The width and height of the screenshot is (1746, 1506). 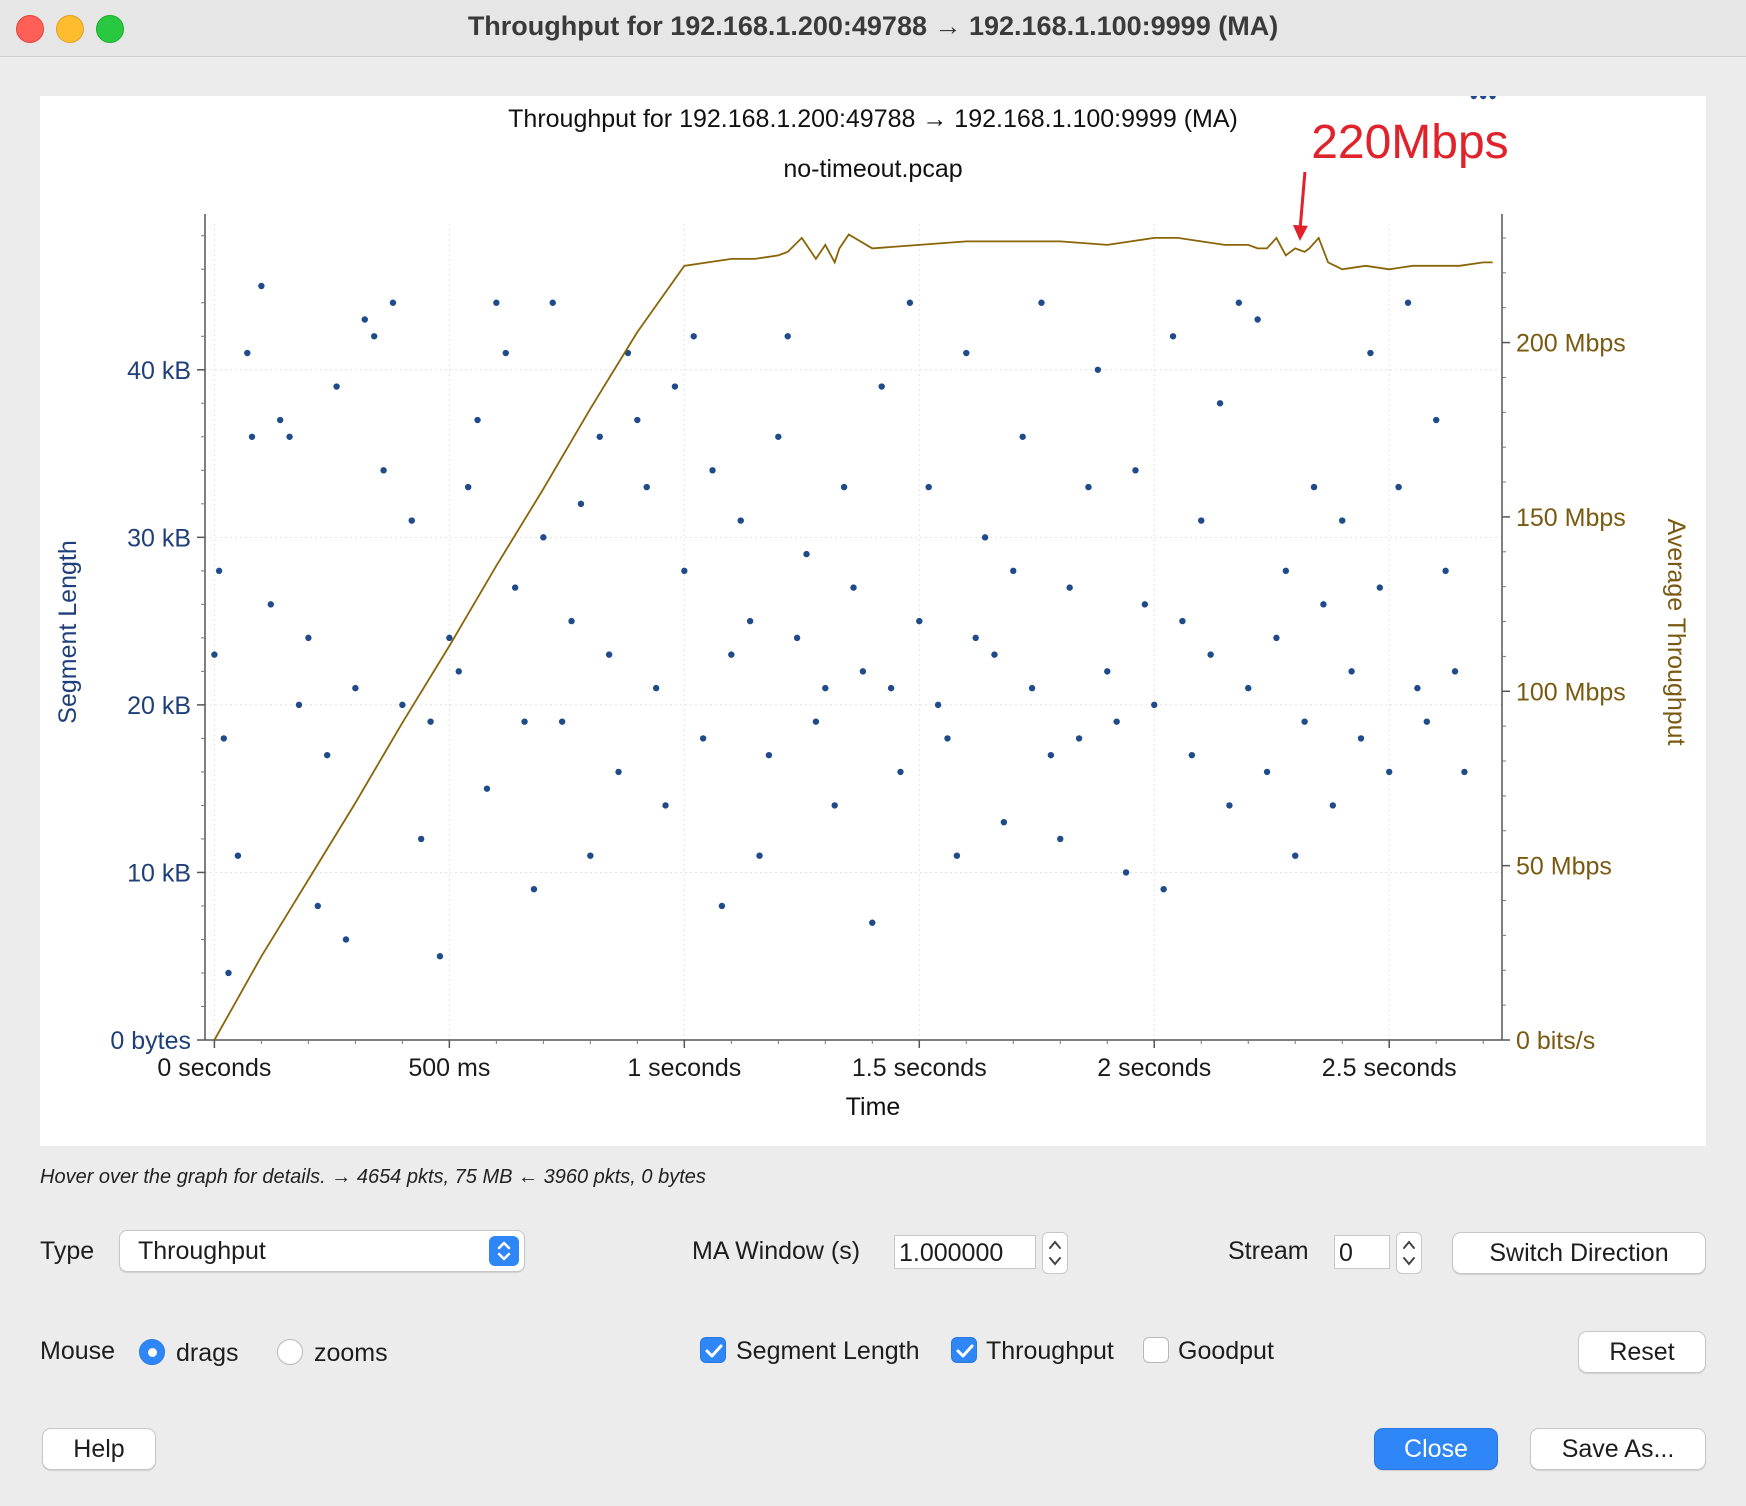 I want to click on mouse-zooms-label: zooms, so click(x=351, y=1353).